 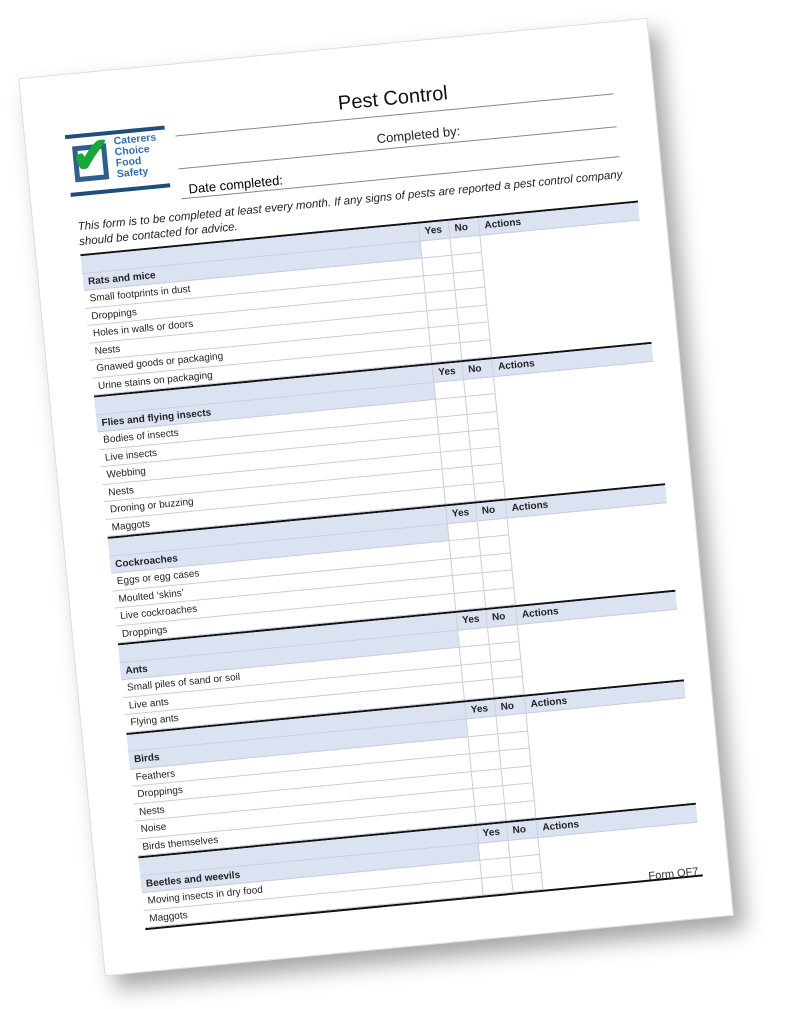 What do you see at coordinates (418, 135) in the screenshot?
I see `completed-by-label: Completed by:` at bounding box center [418, 135].